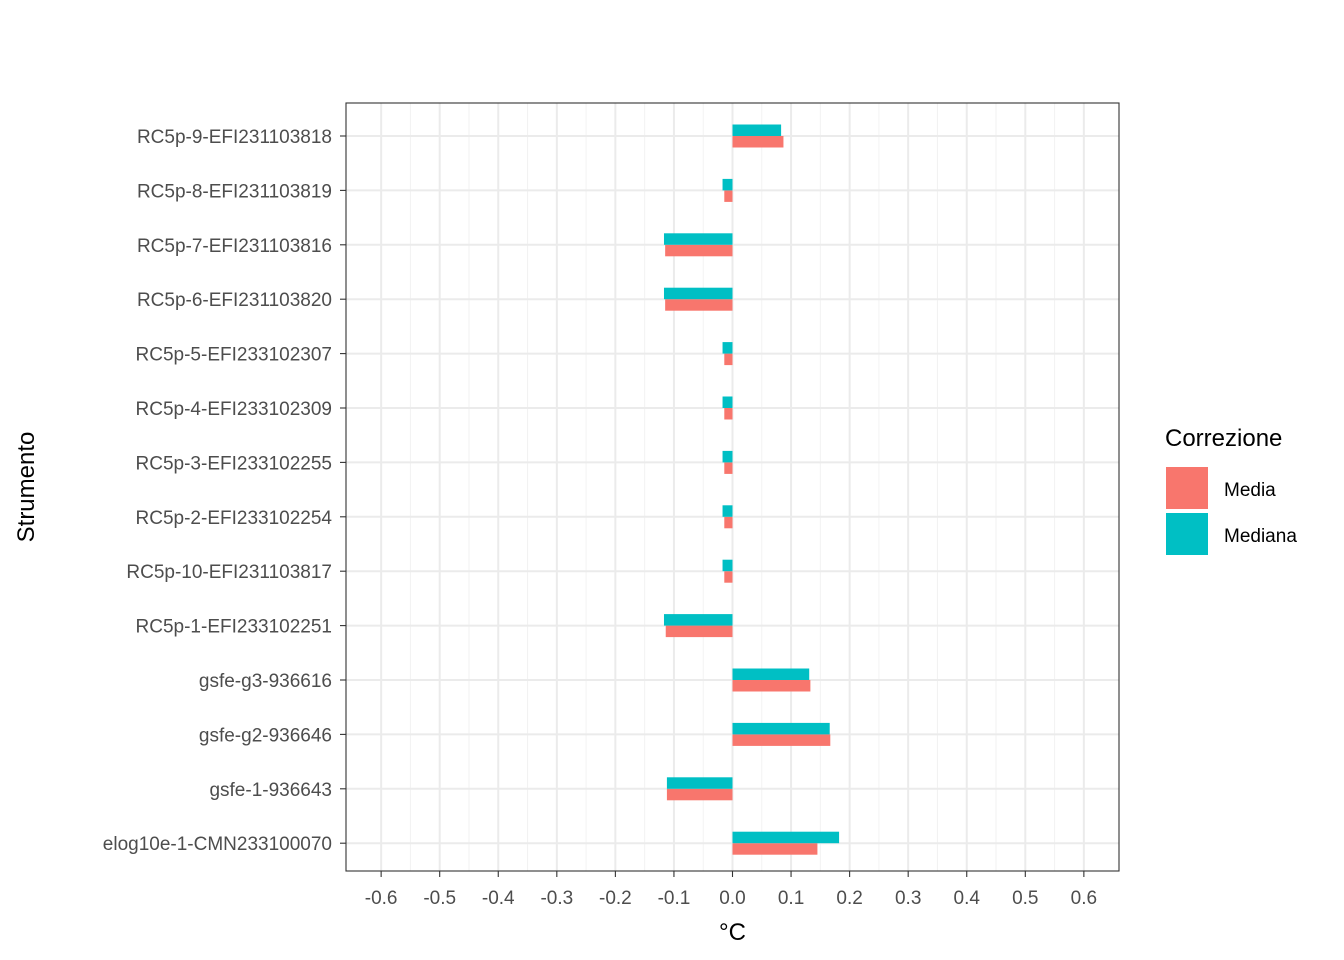  I want to click on x-tick-label: 0.3, so click(908, 898).